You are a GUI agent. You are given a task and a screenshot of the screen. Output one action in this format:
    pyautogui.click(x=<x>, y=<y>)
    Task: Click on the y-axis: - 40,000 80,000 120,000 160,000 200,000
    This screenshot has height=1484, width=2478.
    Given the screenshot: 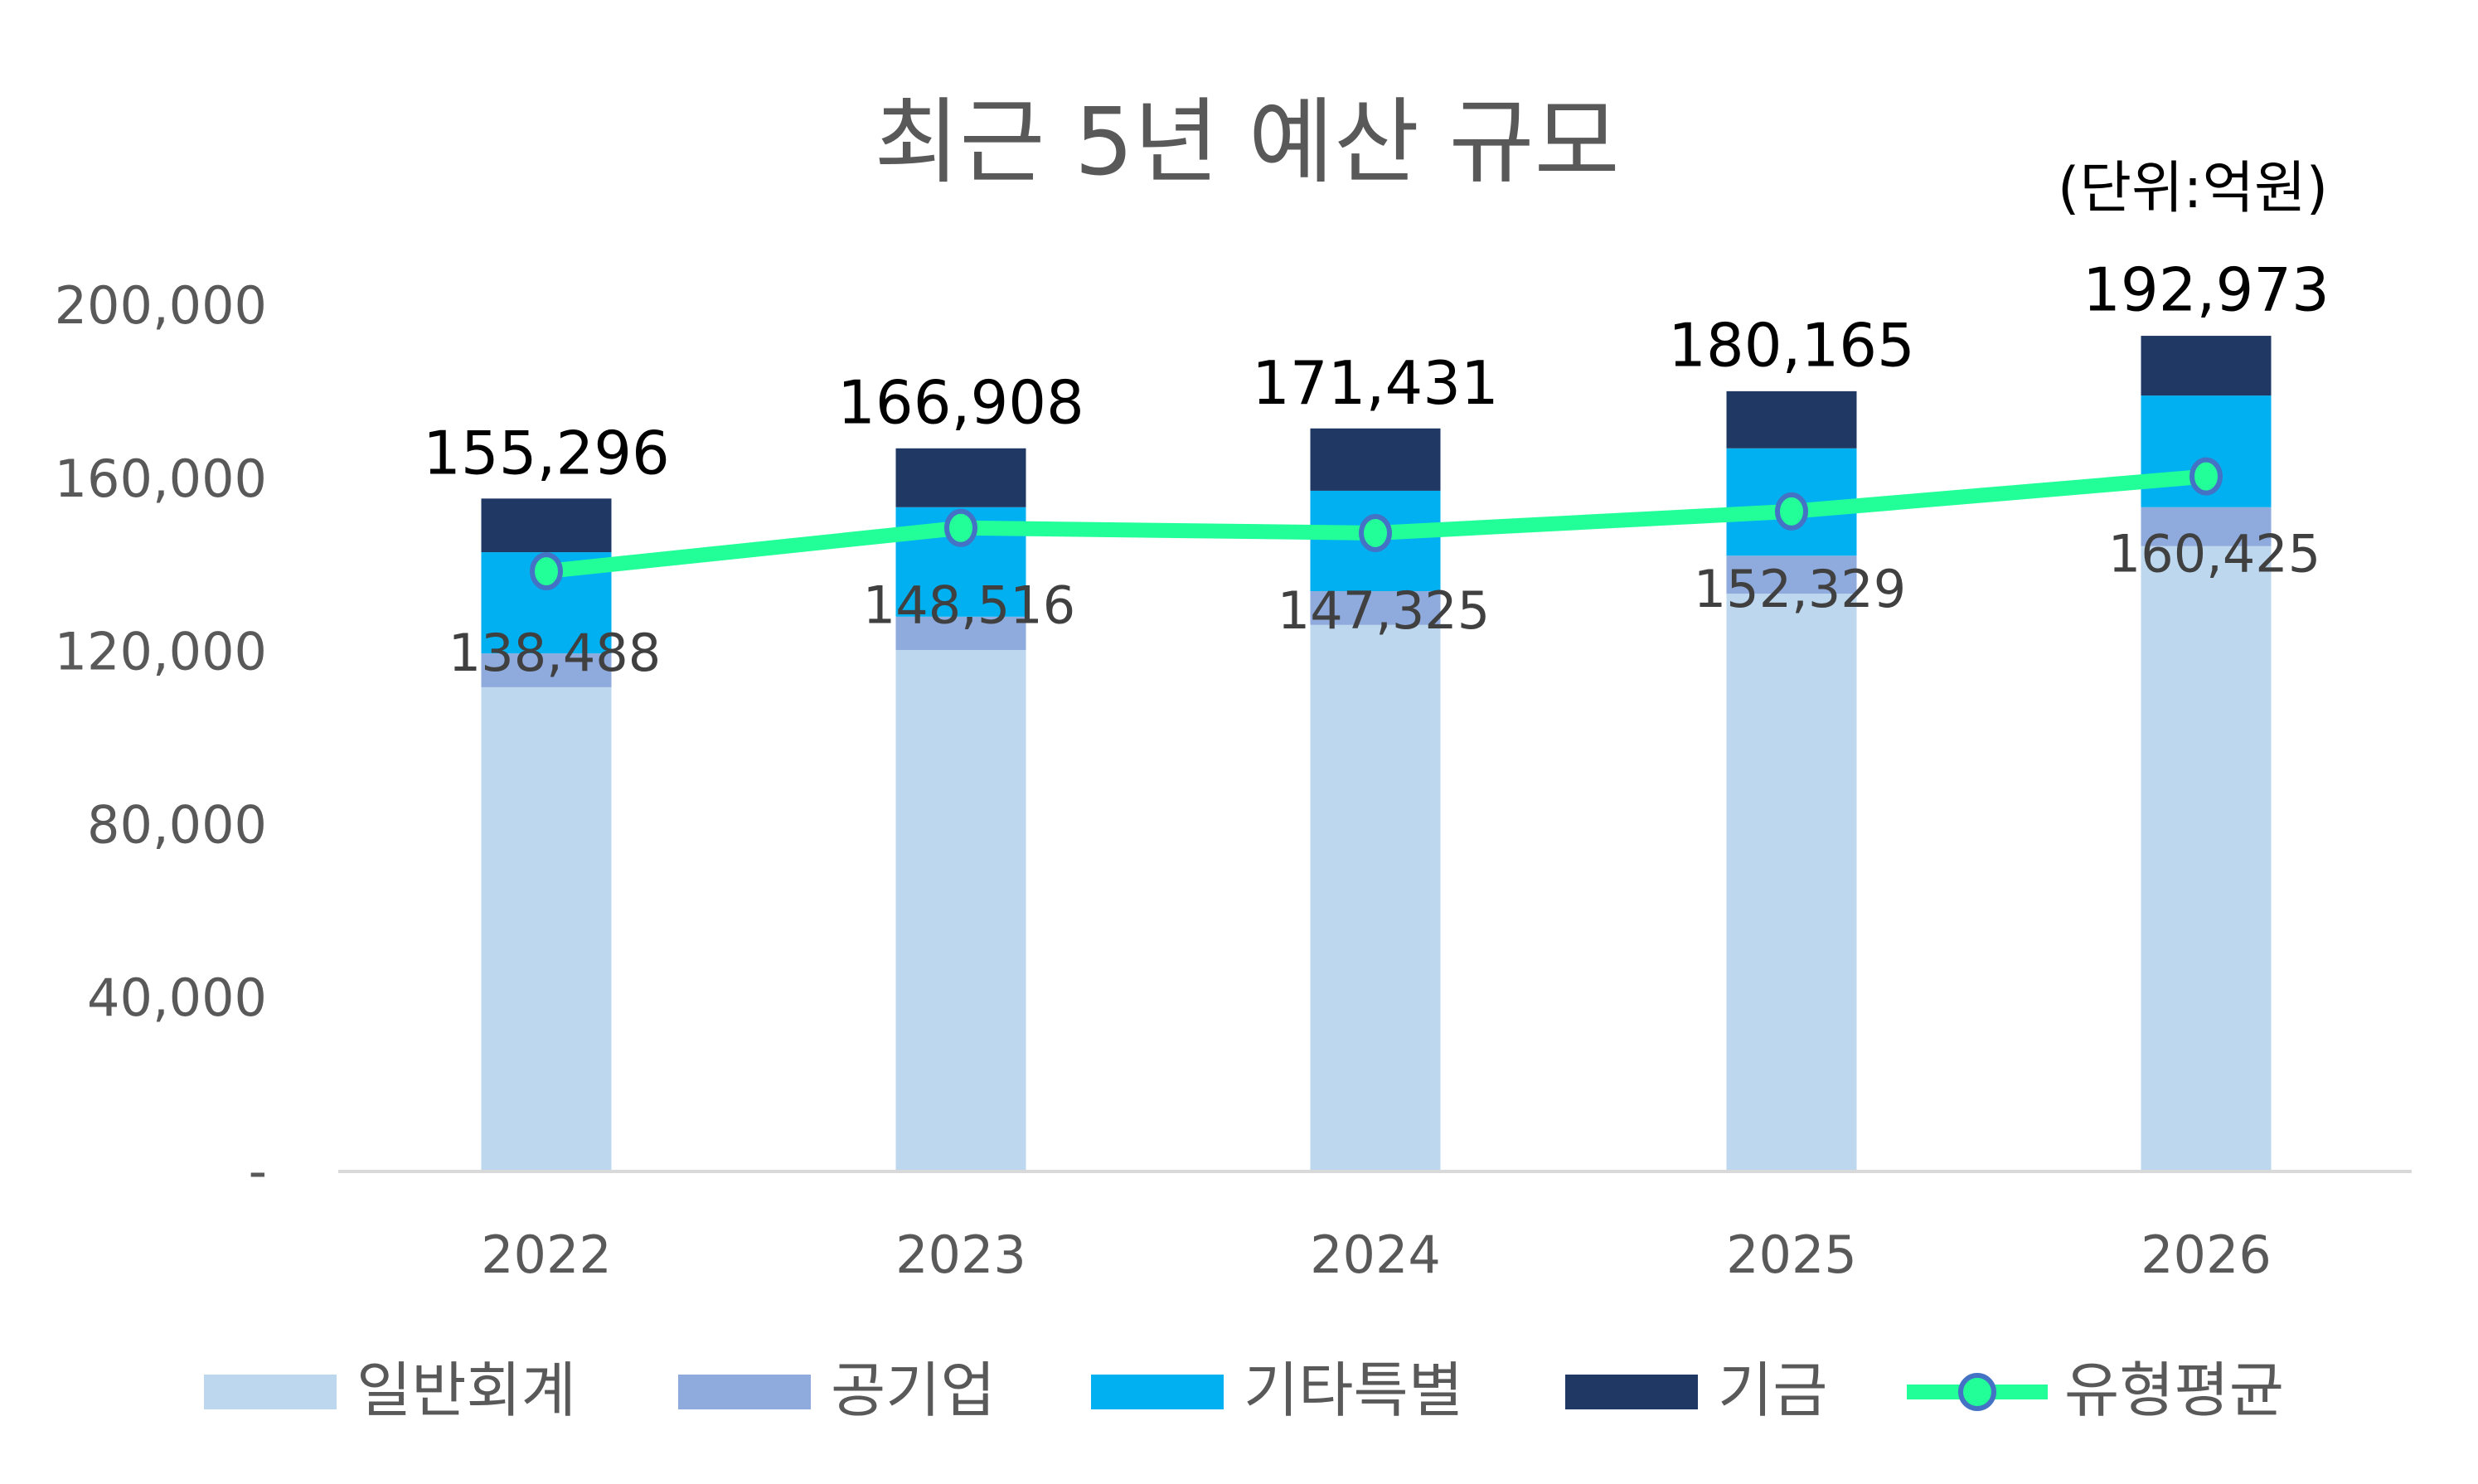 What is the action you would take?
    pyautogui.click(x=161, y=738)
    